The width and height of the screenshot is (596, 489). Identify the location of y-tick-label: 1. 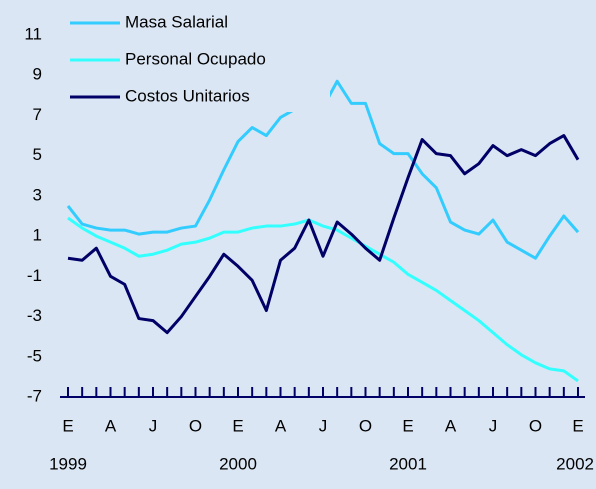
(37, 235).